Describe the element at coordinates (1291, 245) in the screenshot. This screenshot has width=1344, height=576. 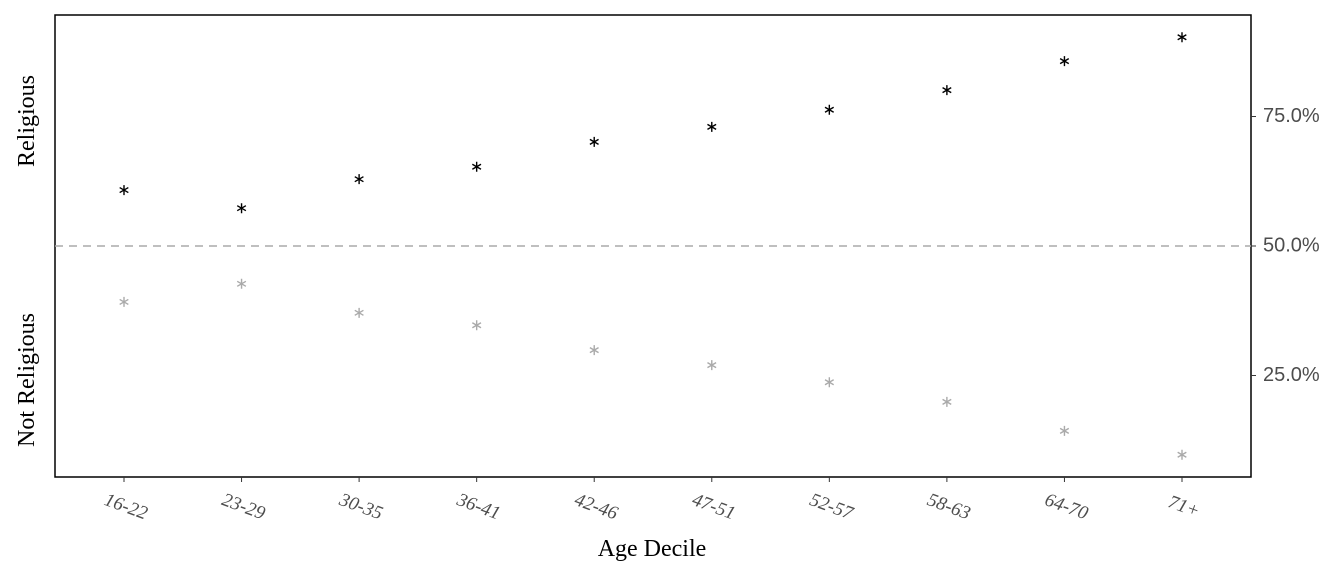
I see `y-tick-label: 50.0%` at that location.